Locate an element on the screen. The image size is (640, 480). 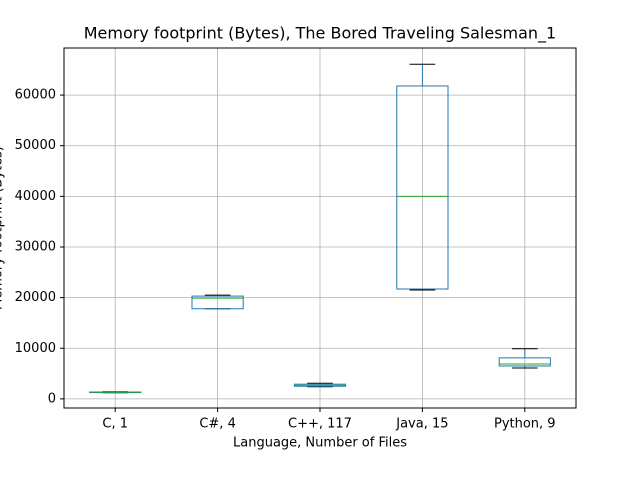
y-axis-label: Memory footprint (Bytes) is located at coordinates (3, 228).